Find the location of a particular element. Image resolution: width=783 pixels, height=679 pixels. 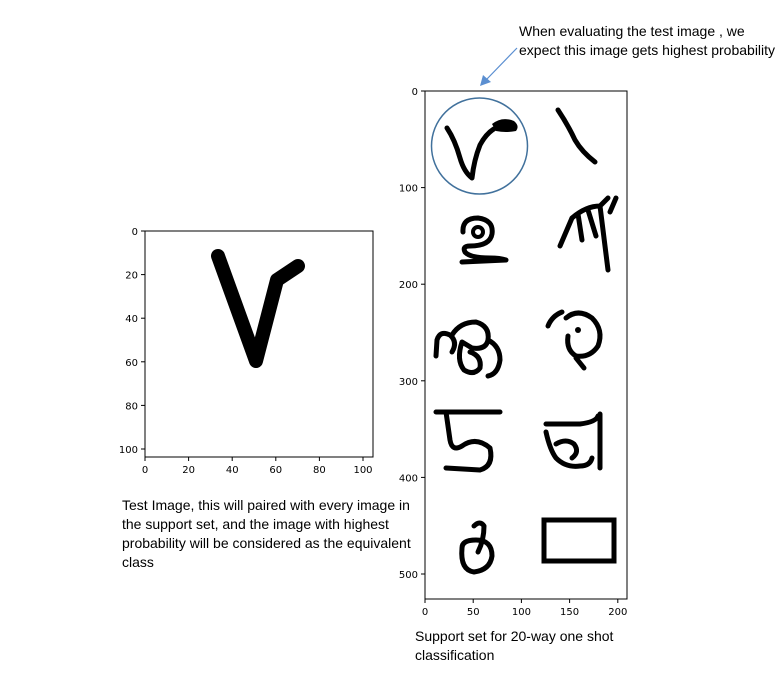

support-x-tick-label: 150 is located at coordinates (569, 612).